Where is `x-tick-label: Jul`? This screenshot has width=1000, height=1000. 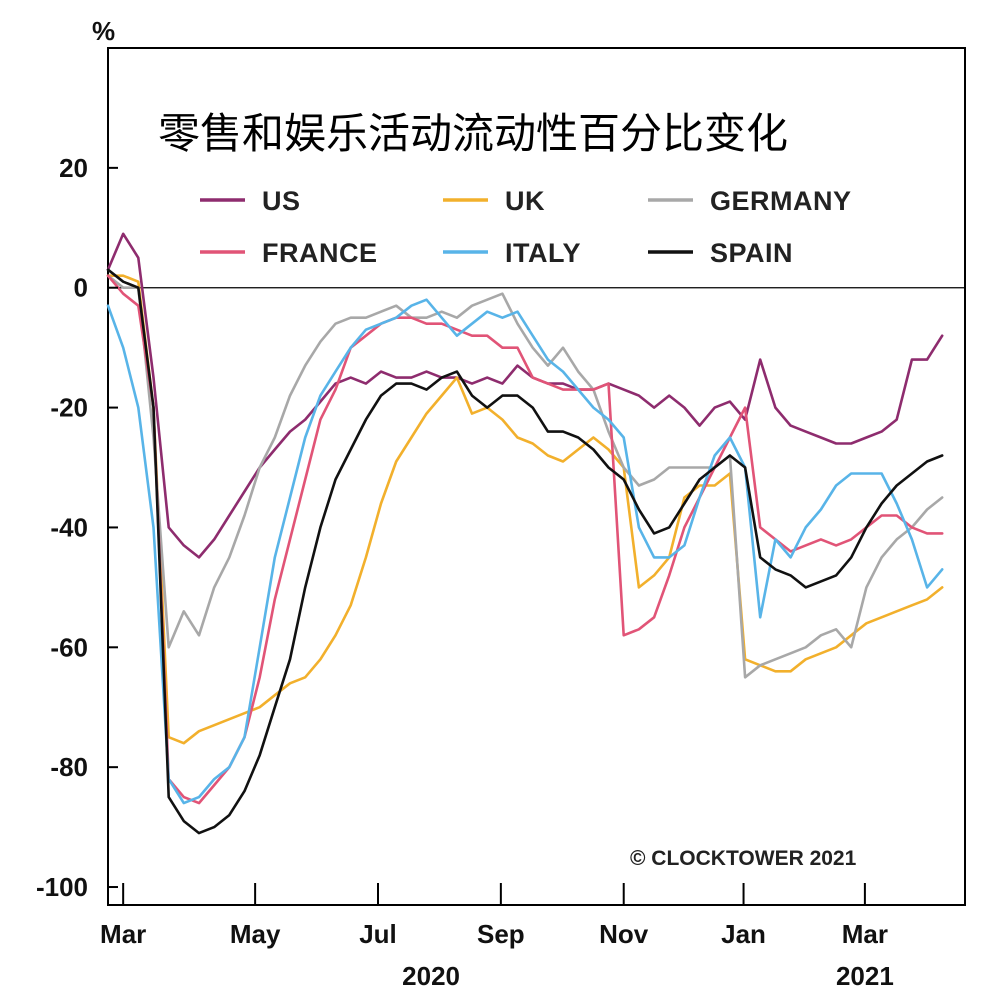
x-tick-label: Jul is located at coordinates (378, 934).